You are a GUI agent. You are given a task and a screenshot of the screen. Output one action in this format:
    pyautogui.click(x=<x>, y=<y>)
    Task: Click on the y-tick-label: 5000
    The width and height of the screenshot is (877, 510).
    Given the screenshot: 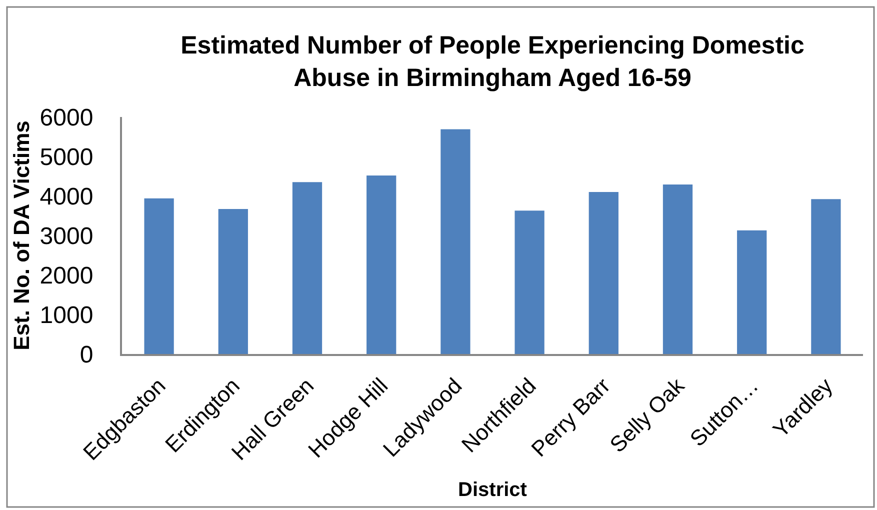 What is the action you would take?
    pyautogui.click(x=67, y=157)
    